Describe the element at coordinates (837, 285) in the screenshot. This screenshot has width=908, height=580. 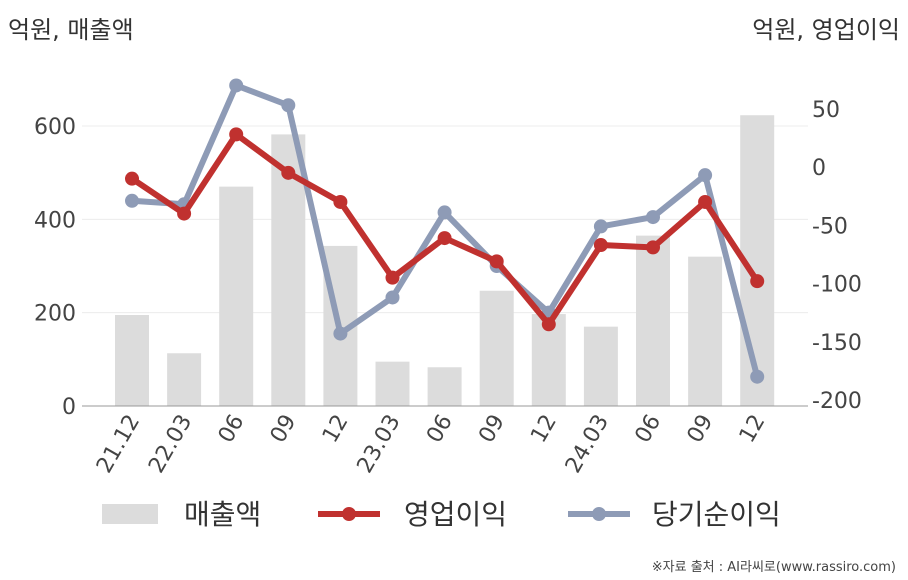
I see `y-right-tick-label: -100` at that location.